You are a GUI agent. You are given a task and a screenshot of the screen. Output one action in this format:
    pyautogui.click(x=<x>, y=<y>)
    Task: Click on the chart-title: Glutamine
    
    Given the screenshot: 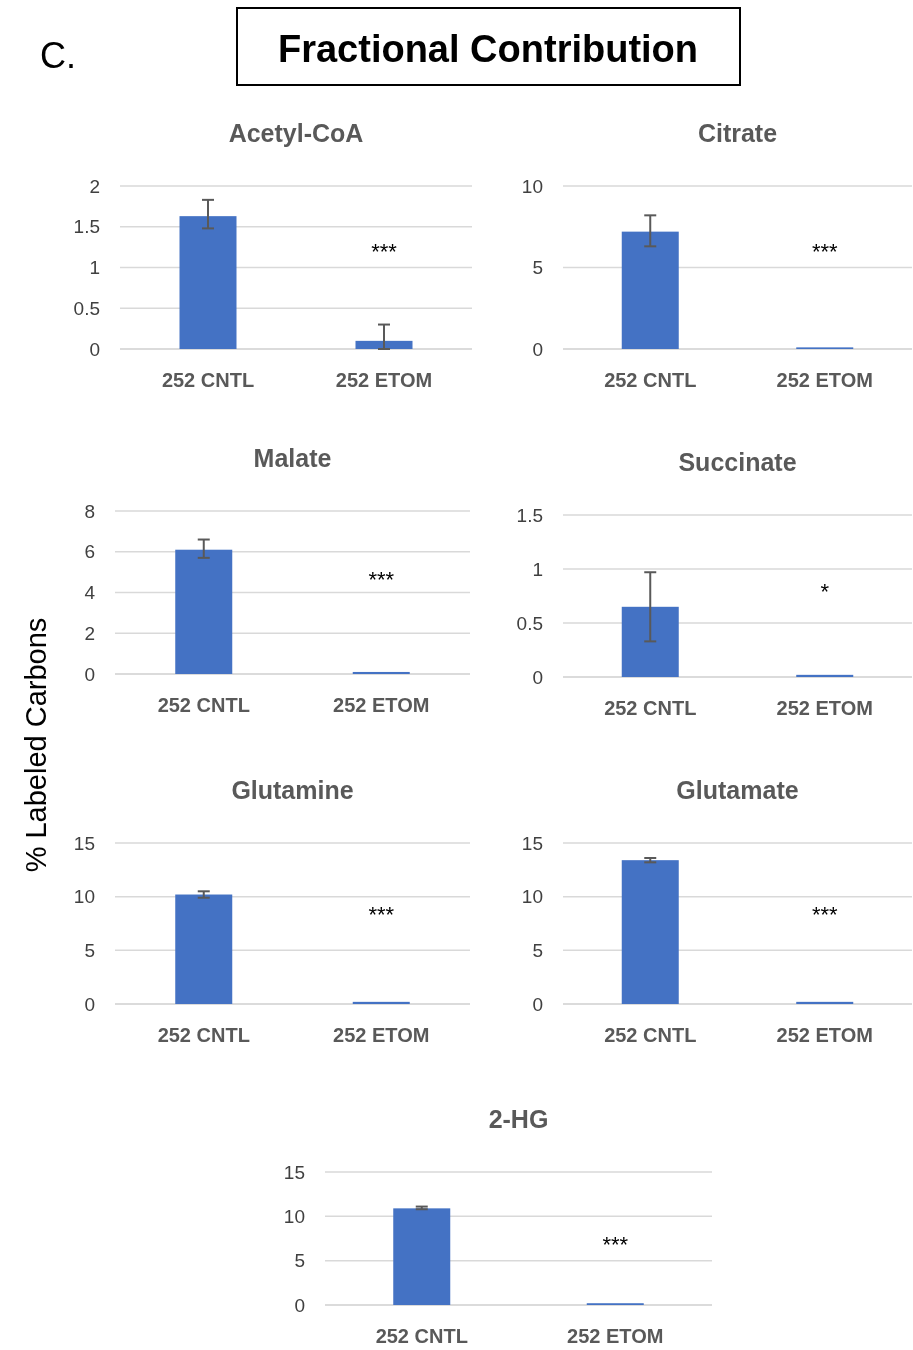 What is the action you would take?
    pyautogui.click(x=292, y=790)
    